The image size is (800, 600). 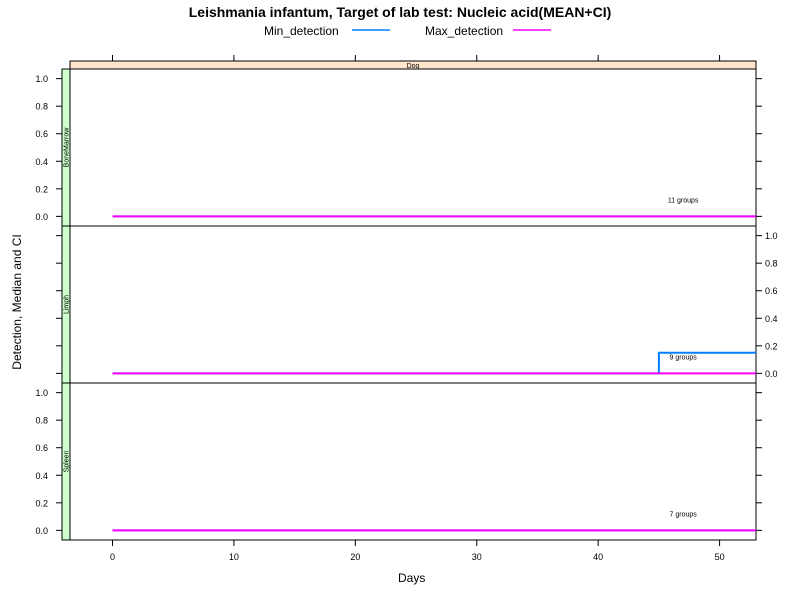 I want to click on y-tick-label-limph: 1.0, so click(x=771, y=236).